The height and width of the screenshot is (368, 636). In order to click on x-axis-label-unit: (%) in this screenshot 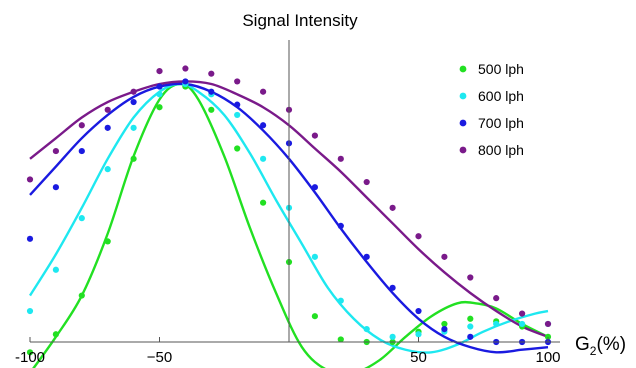, I will do `click(611, 344)`.